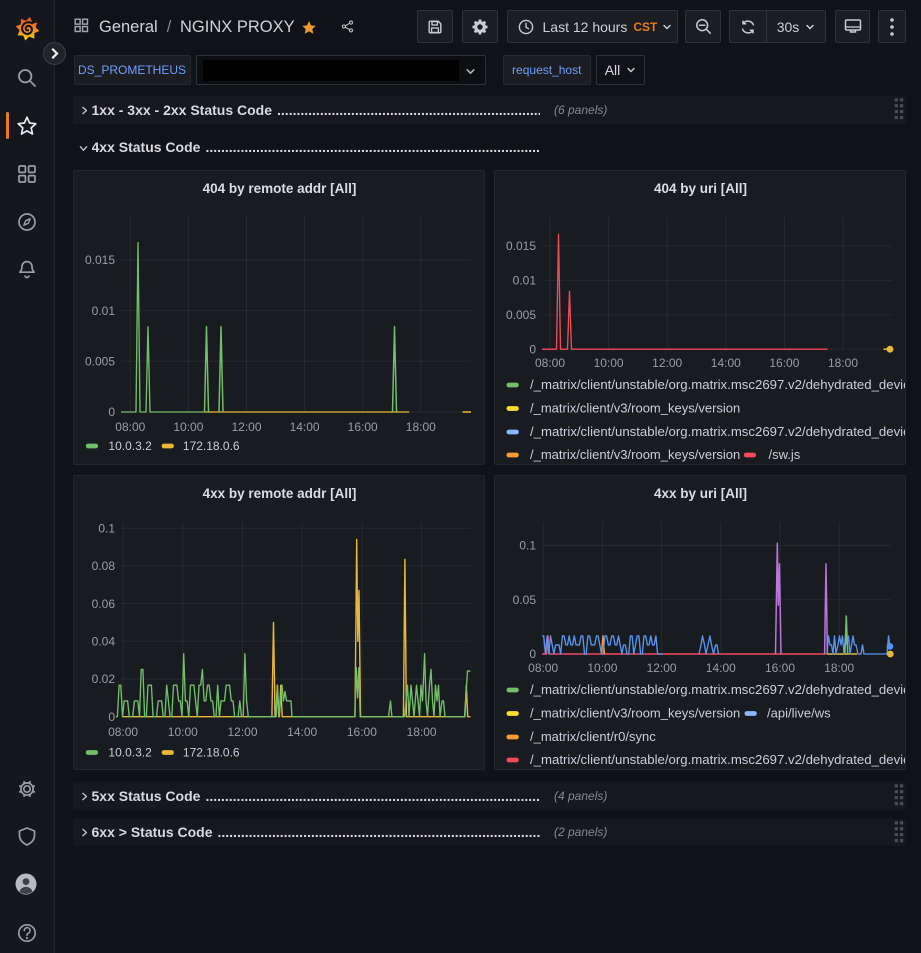 This screenshot has width=921, height=953. Describe the element at coordinates (103, 641) in the screenshot. I see `svg-text: 0.04` at that location.